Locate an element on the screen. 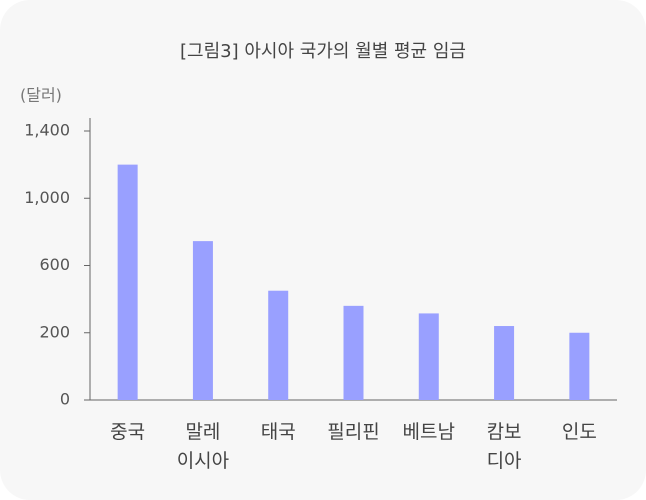 The height and width of the screenshot is (500, 646). x-tick-label: 필리핀 is located at coordinates (353, 432).